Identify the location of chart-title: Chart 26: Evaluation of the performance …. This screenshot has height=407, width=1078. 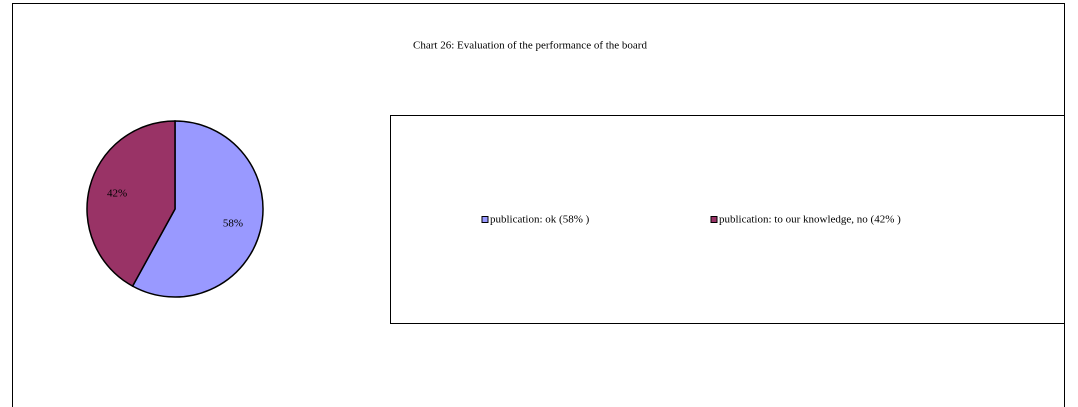
(530, 46).